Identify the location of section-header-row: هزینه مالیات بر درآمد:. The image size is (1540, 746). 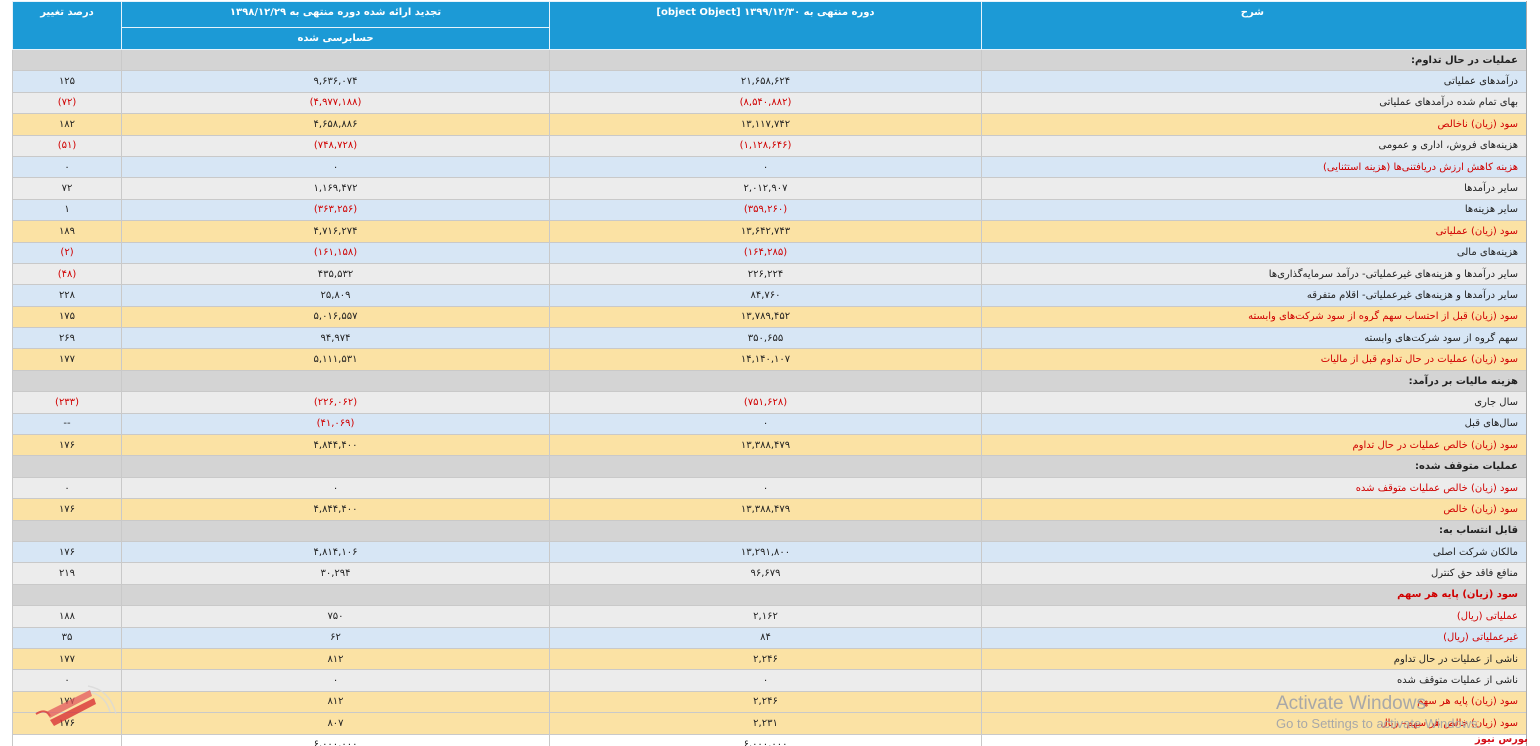
(769, 381).